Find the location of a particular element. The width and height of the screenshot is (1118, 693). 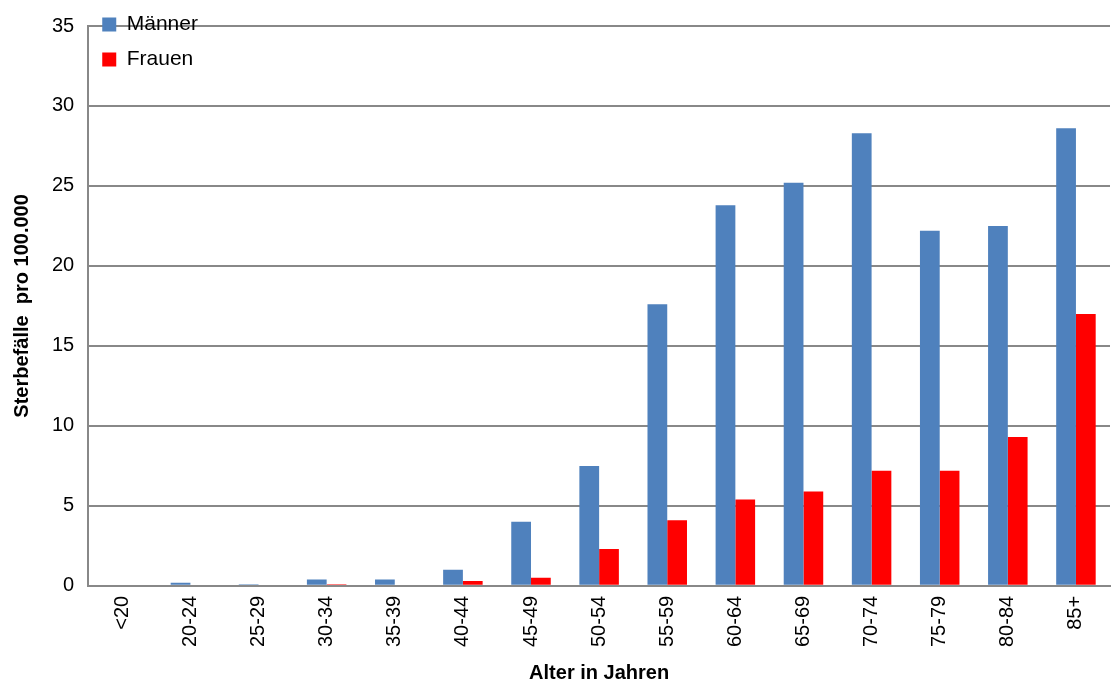

x-tick-label: 85+ is located at coordinates (1074, 612).